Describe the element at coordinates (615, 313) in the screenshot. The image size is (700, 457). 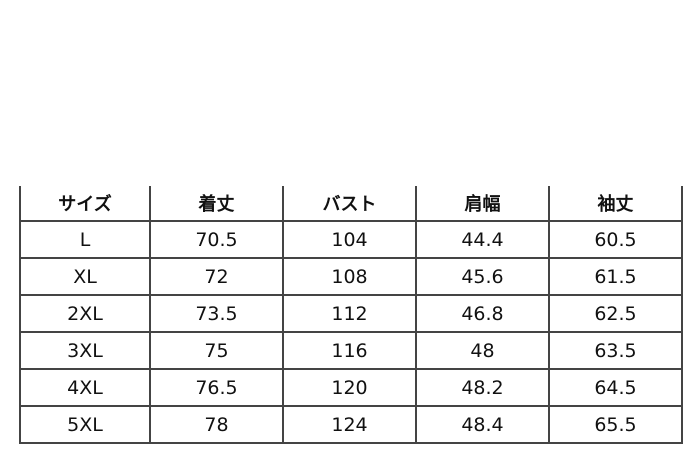
I see `cell-sleeve: 62.5` at that location.